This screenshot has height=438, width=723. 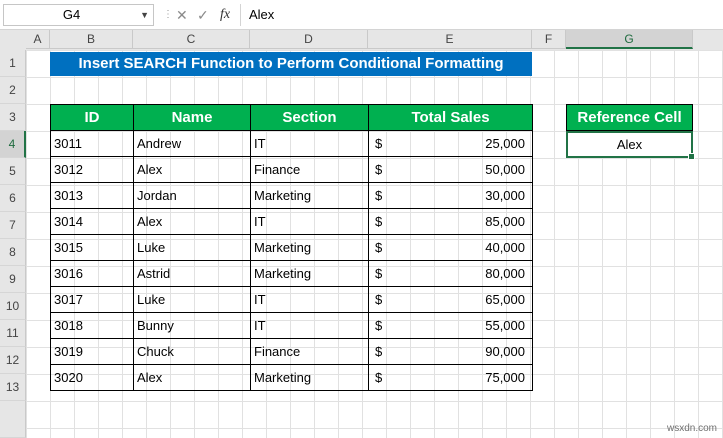 What do you see at coordinates (505, 299) in the screenshot?
I see `sales-amount: 65,000` at bounding box center [505, 299].